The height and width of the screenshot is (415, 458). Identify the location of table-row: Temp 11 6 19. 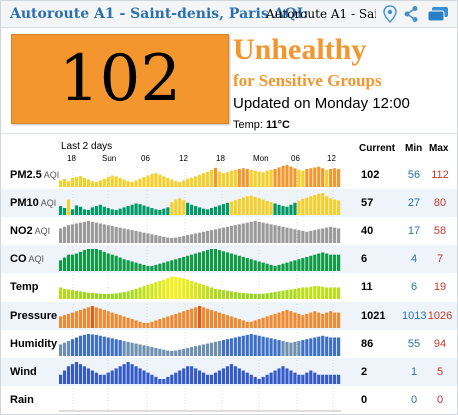
(229, 287).